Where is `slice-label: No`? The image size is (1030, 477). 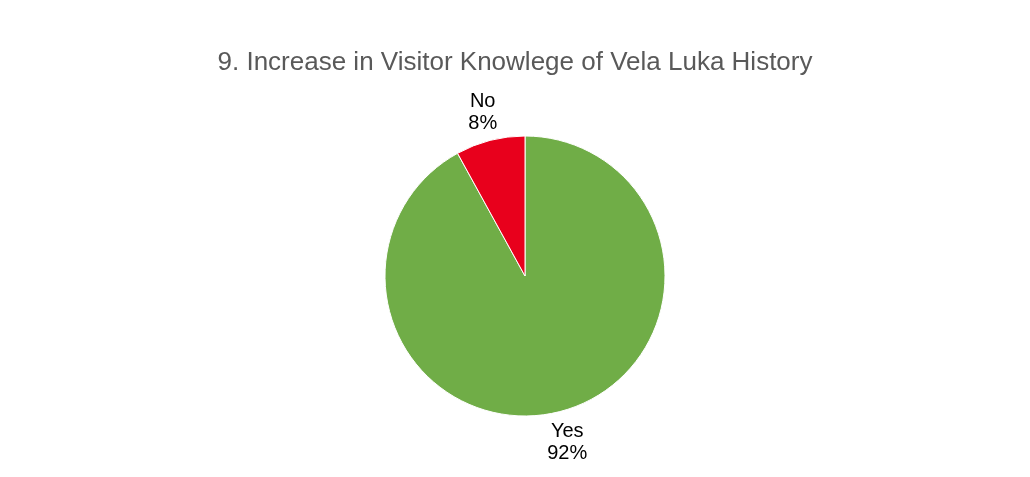
slice-label: No is located at coordinates (482, 100).